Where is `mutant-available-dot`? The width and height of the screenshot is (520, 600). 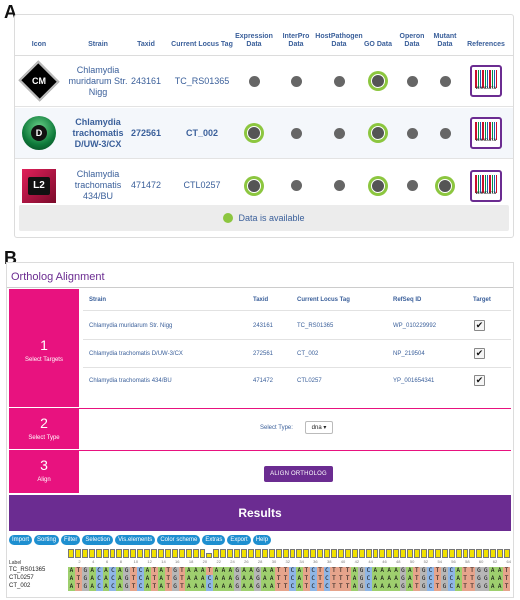 mutant-available-dot is located at coordinates (445, 185).